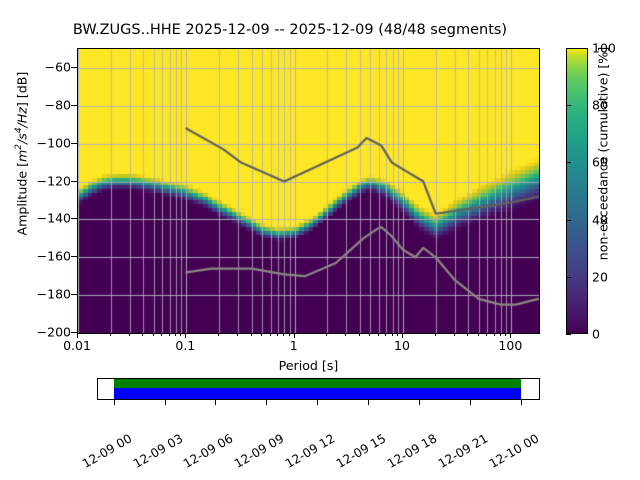 Image resolution: width=640 pixels, height=480 pixels. Describe the element at coordinates (107, 451) in the screenshot. I see `coverage-tick-label: 12-09 00` at that location.